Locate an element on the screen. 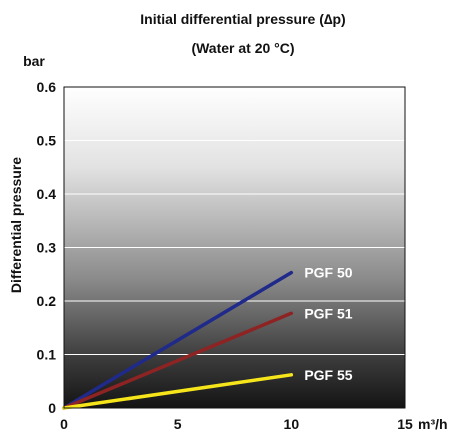  y-tick-label: 0.1 is located at coordinates (47, 355).